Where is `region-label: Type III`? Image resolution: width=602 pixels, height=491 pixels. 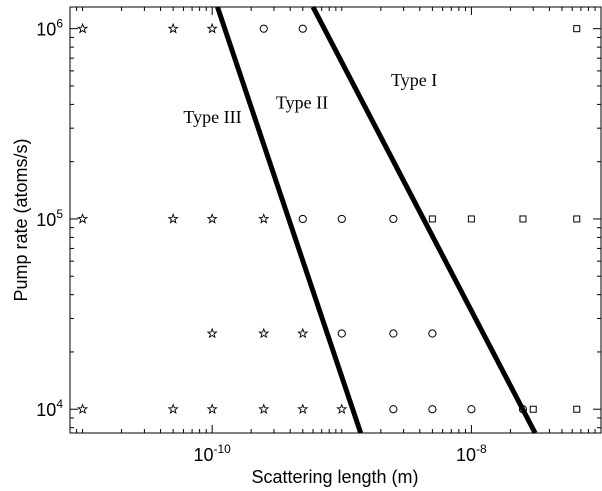
region-label: Type III is located at coordinates (212, 117).